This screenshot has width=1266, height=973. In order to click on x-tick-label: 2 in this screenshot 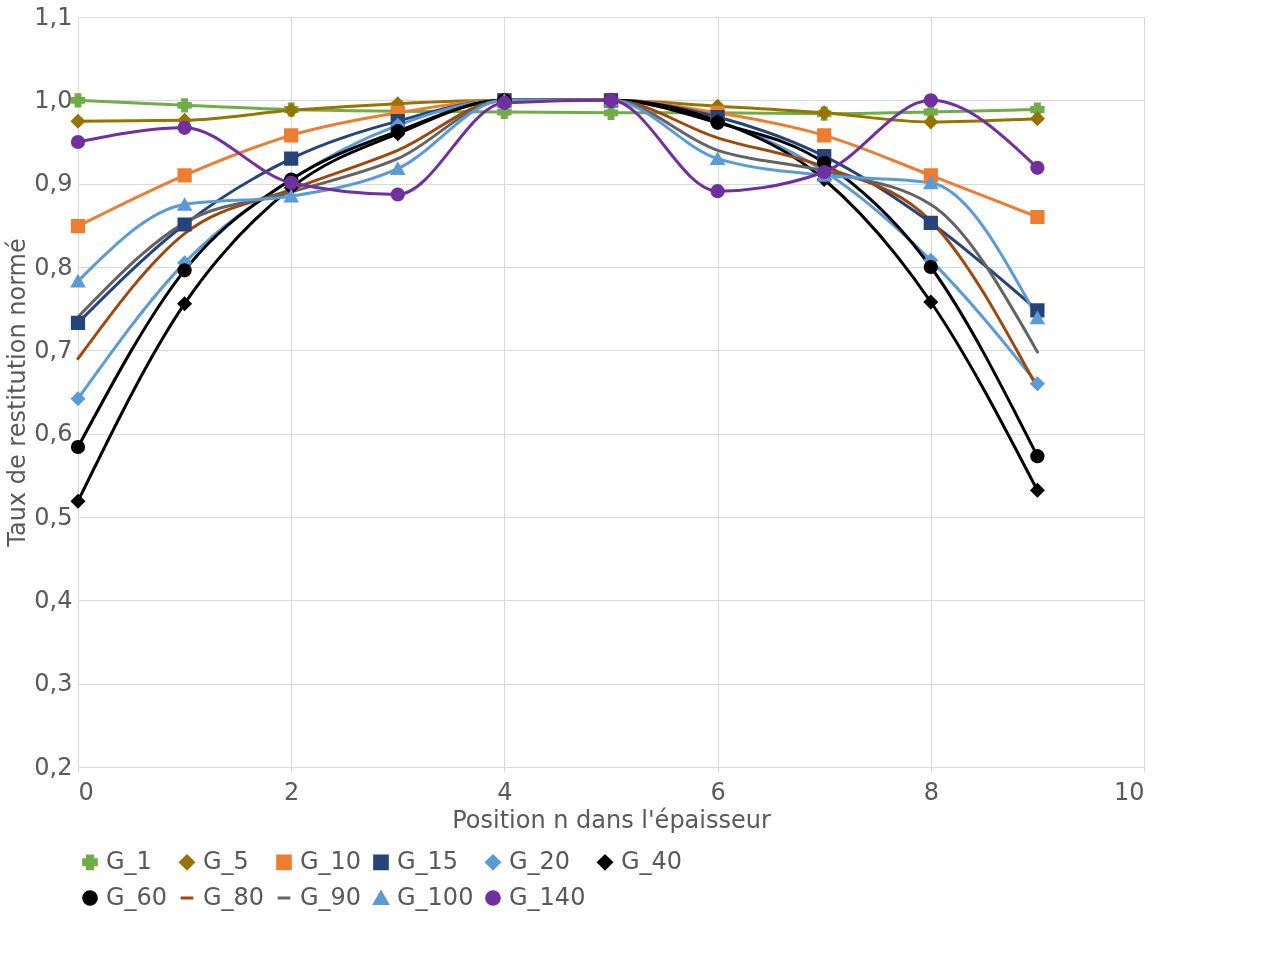, I will do `click(292, 791)`.